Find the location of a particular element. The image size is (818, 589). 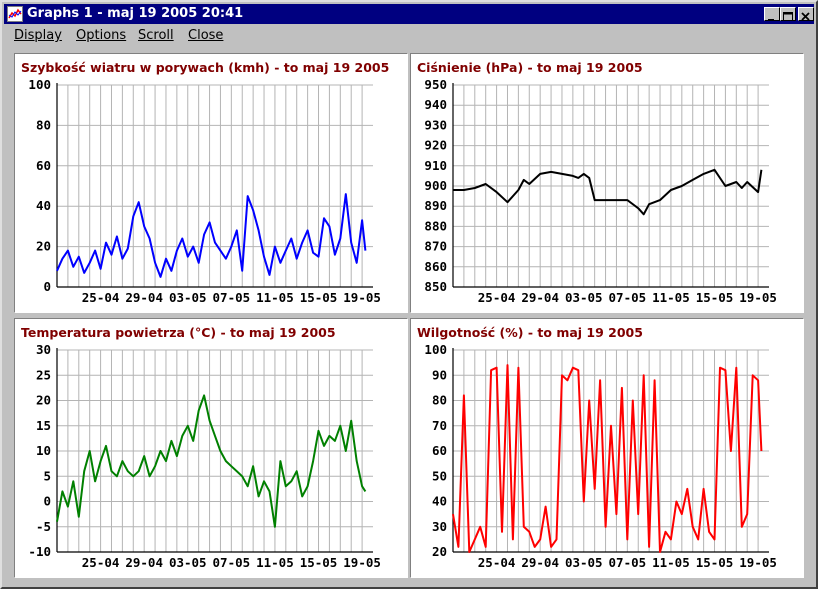

temperature-xtick-label: 07-05 is located at coordinates (232, 562).